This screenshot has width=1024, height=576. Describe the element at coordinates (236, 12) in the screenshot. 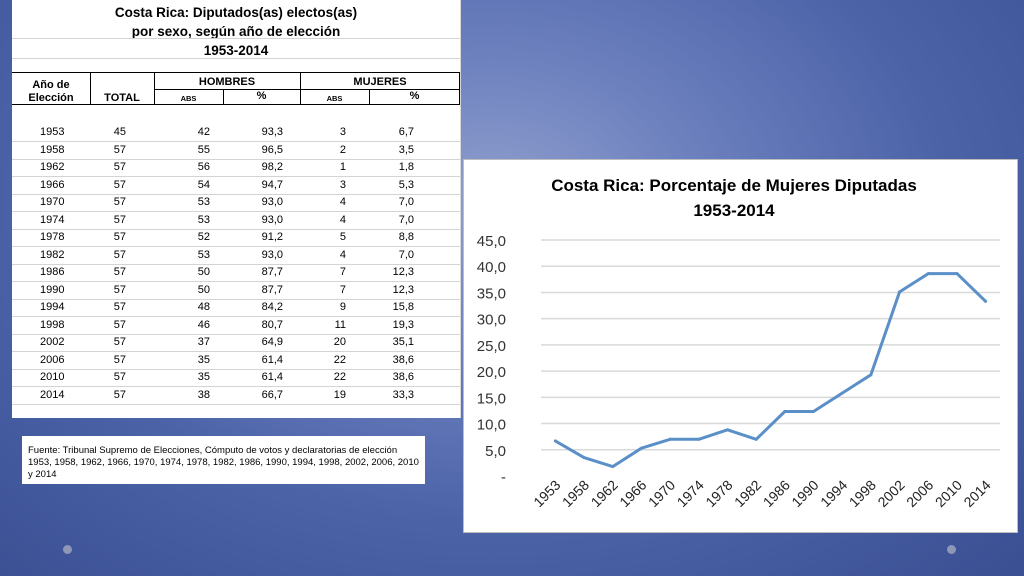

I see `table-title-line1: Costa Rica: Diputados(as) electos(as)` at that location.